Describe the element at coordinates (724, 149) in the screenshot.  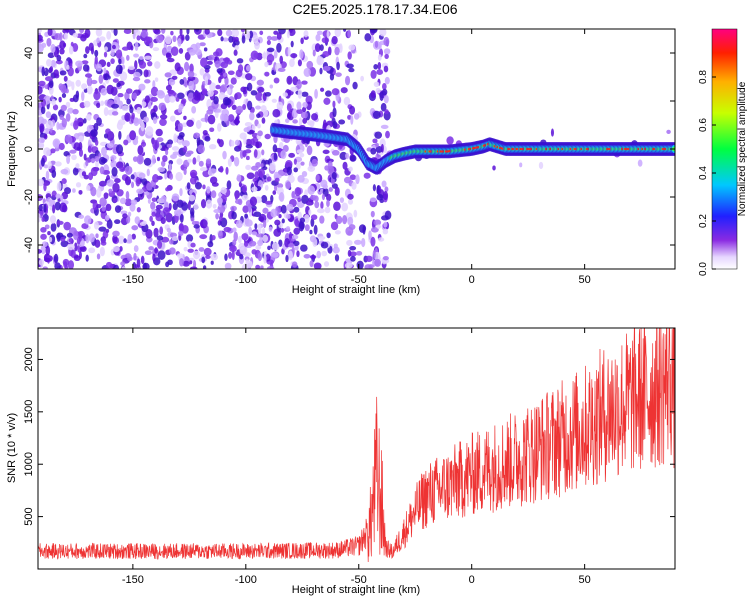
I see `colorbar-gradient` at that location.